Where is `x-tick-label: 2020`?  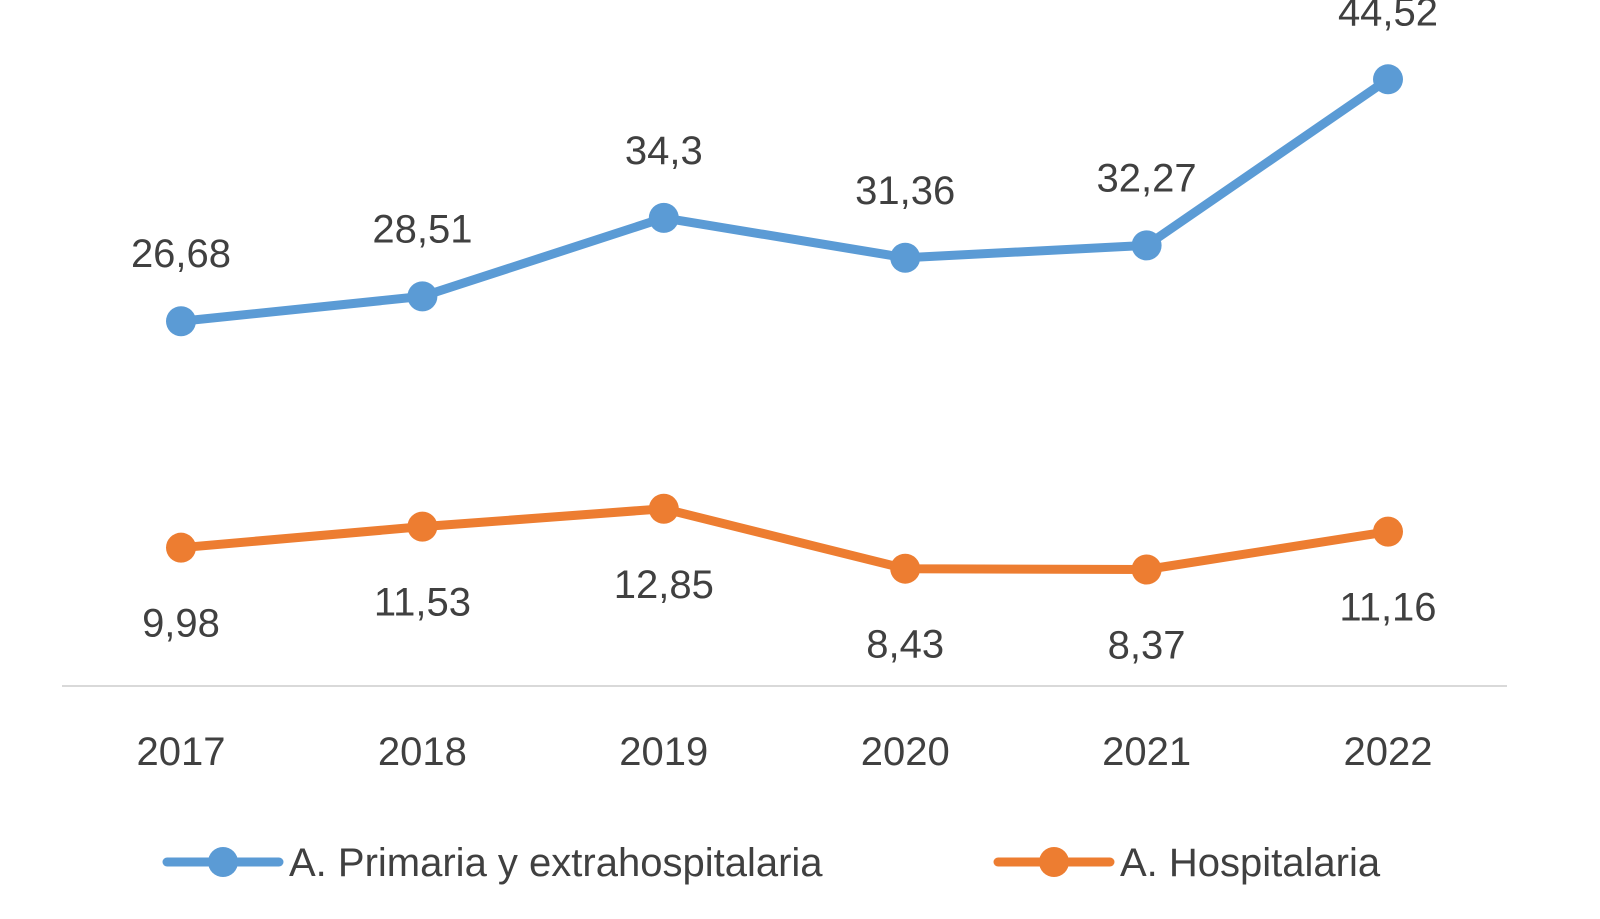 x-tick-label: 2020 is located at coordinates (905, 752).